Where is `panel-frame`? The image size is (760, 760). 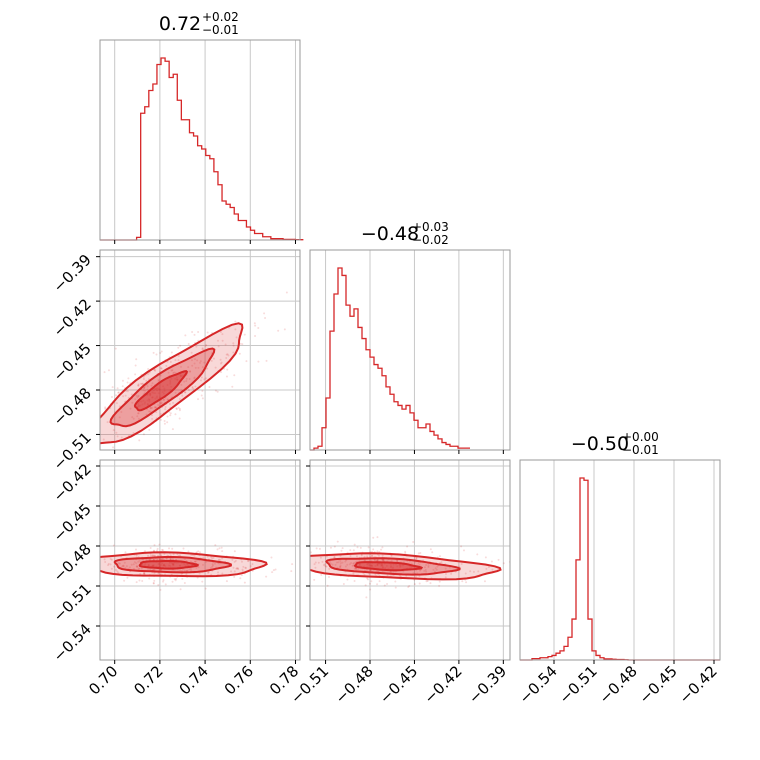 panel-frame is located at coordinates (200, 350).